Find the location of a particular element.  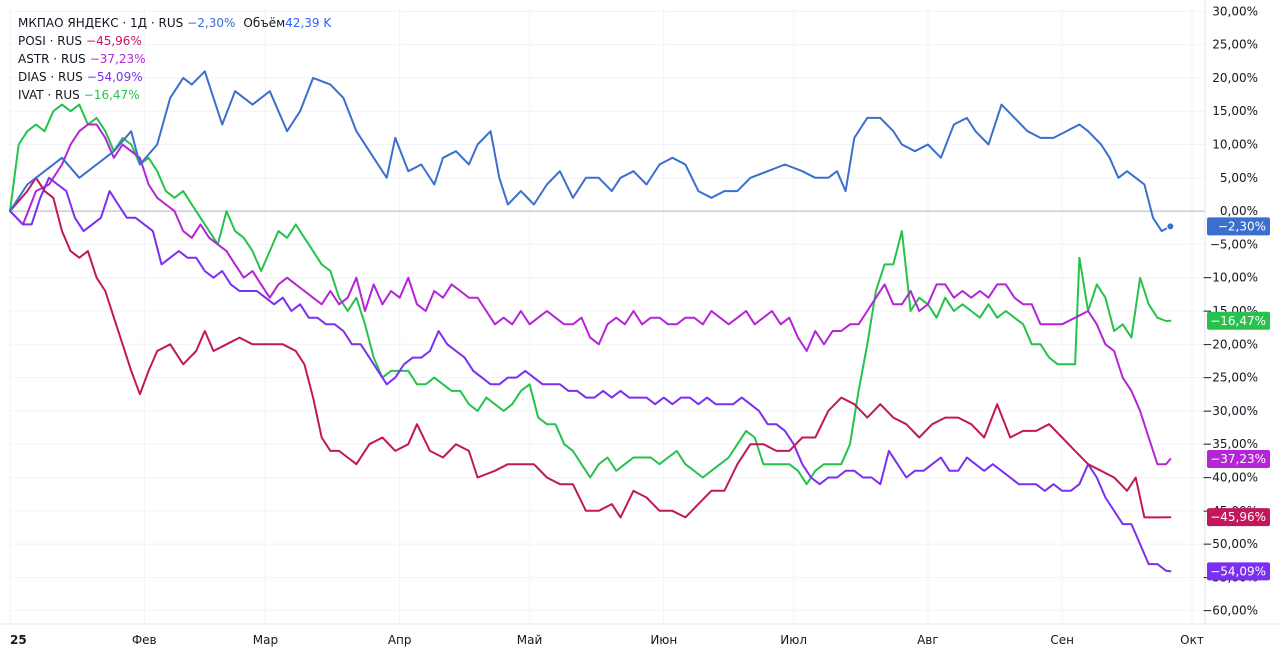

y-tick-label: 30,00% is located at coordinates (1235, 11).